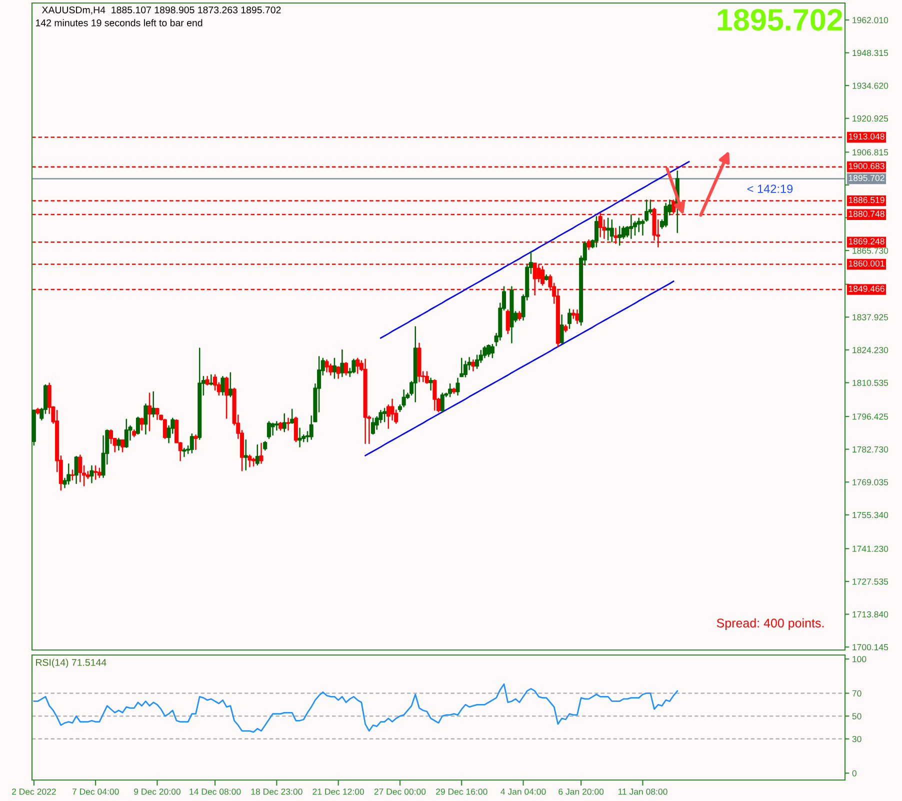  Describe the element at coordinates (71, 663) in the screenshot. I see `chart-title: RSI(14) 71.5144` at that location.